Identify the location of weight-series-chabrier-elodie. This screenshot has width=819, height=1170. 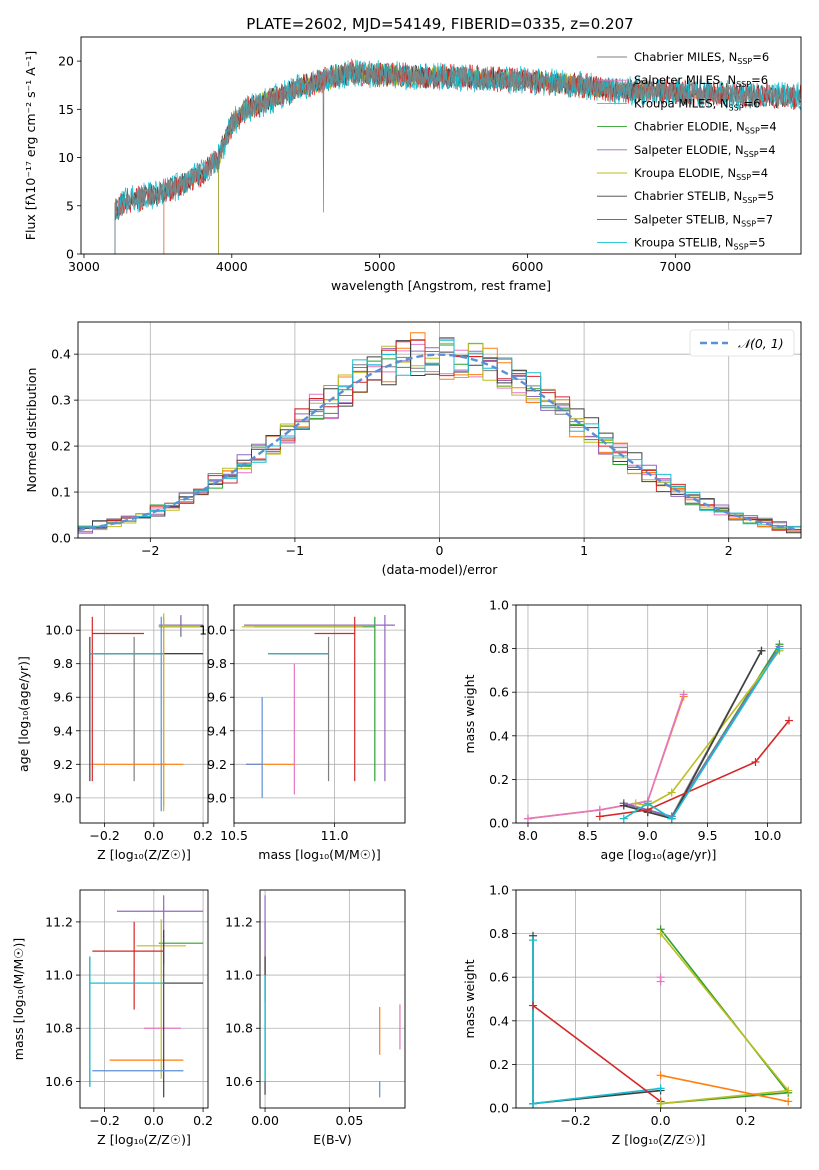
(701, 730).